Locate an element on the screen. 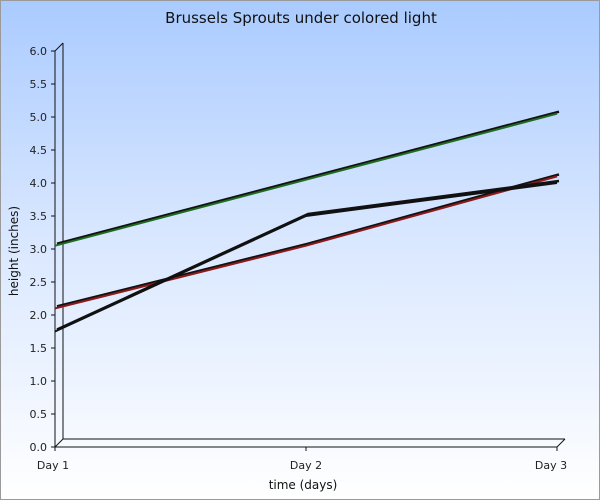  y-tick-label: 2.0 is located at coordinates (39, 315).